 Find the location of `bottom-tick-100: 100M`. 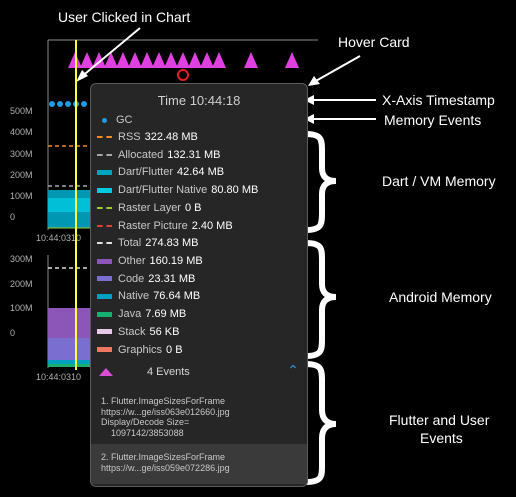

bottom-tick-100: 100M is located at coordinates (21, 308).